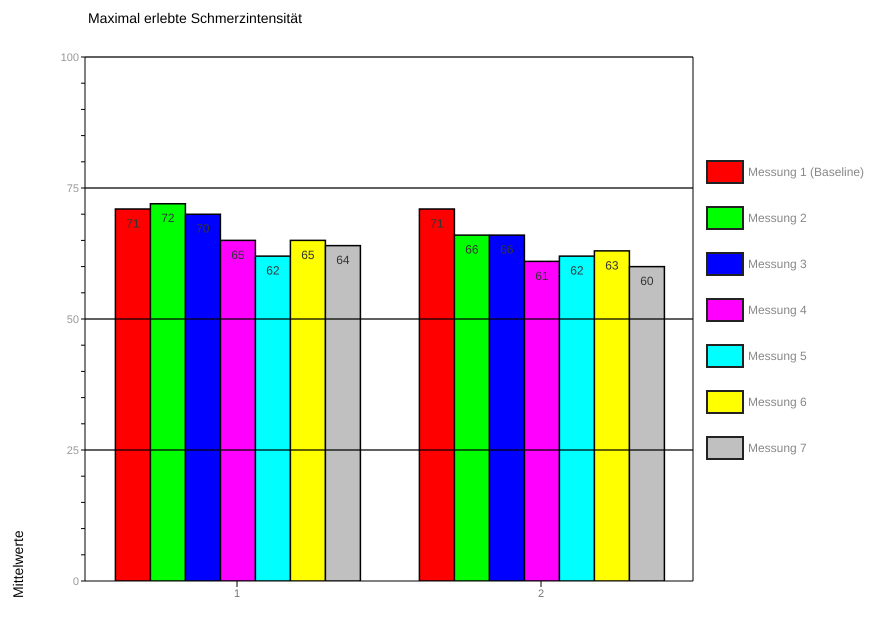  What do you see at coordinates (168, 218) in the screenshot?
I see `data-label: 72` at bounding box center [168, 218].